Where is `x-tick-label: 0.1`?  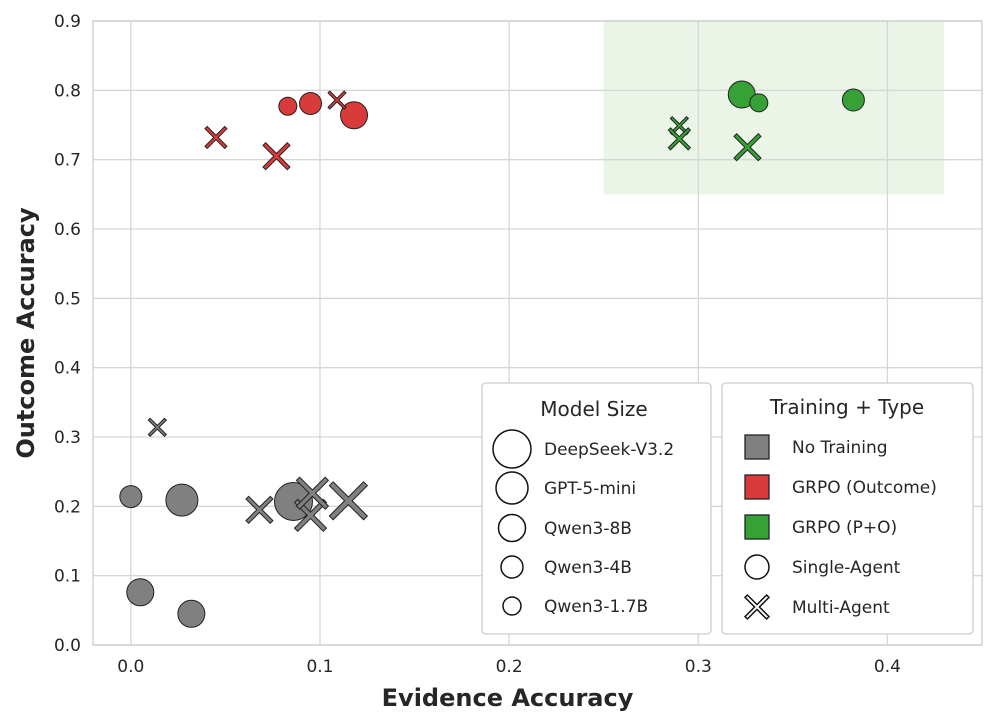
x-tick-label: 0.1 is located at coordinates (319, 667).